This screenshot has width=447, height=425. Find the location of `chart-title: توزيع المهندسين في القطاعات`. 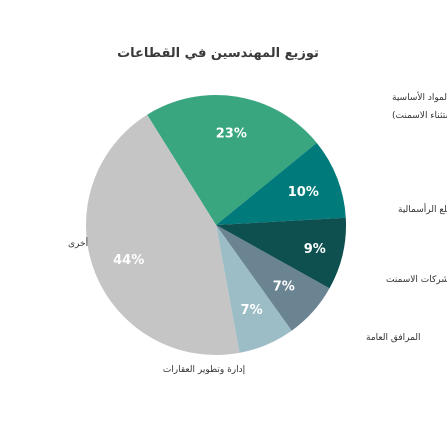

chart-title: توزيع المهندسين في القطاعات is located at coordinates (218, 53).